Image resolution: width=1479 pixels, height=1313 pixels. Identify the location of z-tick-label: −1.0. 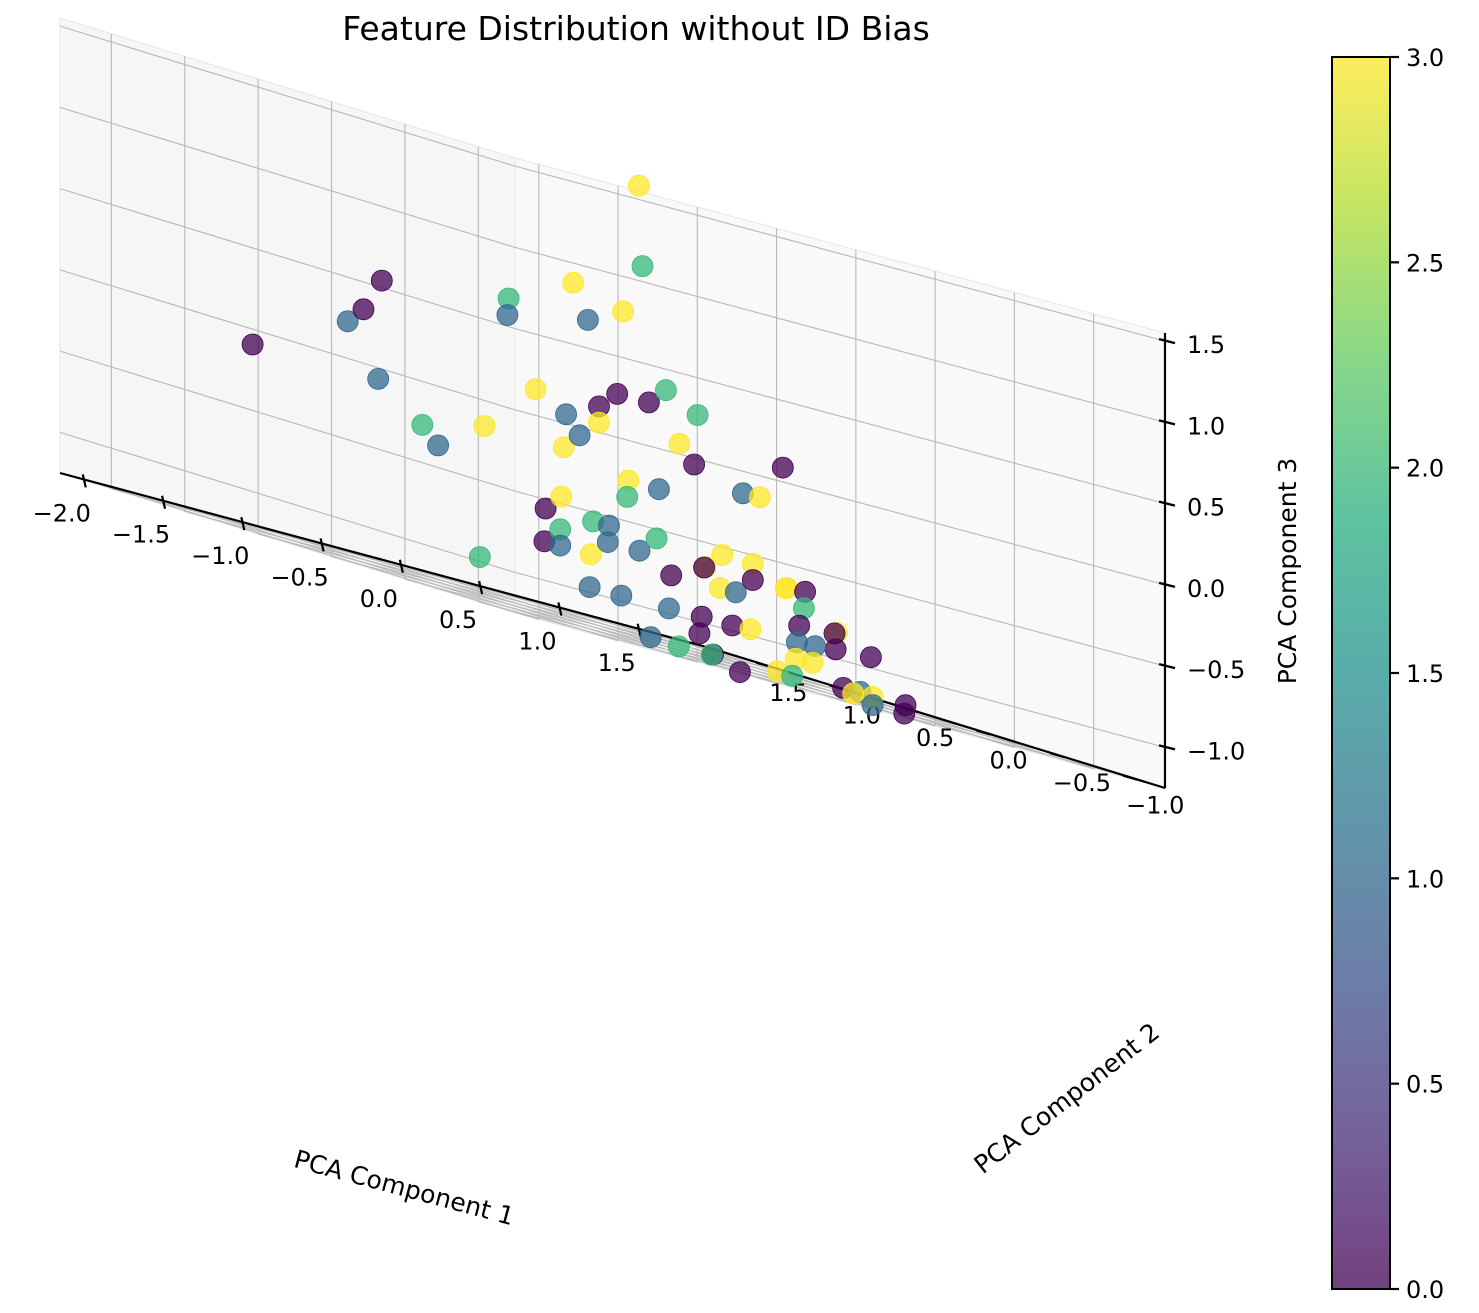
(1216, 751).